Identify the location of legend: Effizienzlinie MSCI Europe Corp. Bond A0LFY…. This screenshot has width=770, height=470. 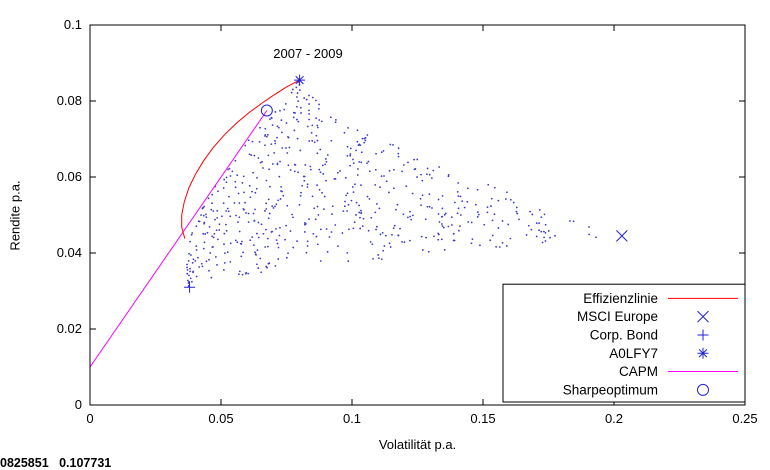
(624, 343).